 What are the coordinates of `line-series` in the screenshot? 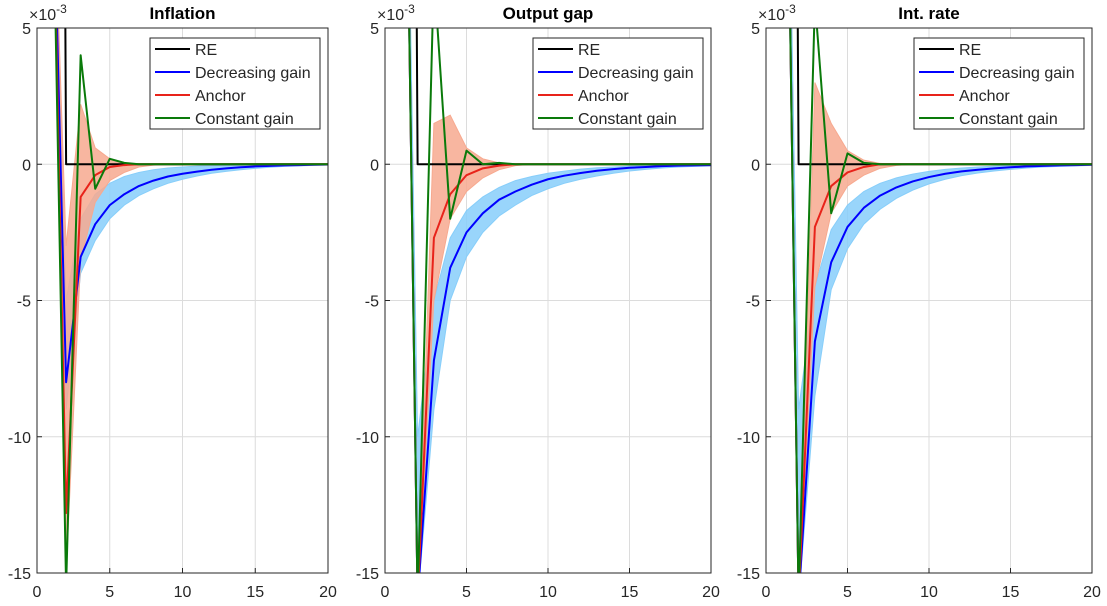 It's located at (192, 206).